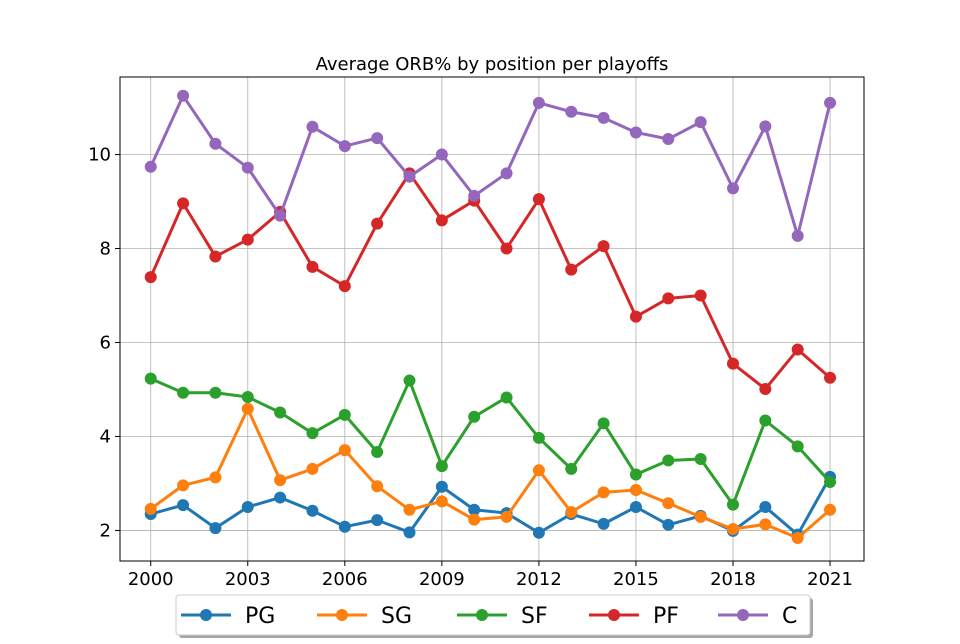  What do you see at coordinates (248, 579) in the screenshot?
I see `x-tick-label: 2003` at bounding box center [248, 579].